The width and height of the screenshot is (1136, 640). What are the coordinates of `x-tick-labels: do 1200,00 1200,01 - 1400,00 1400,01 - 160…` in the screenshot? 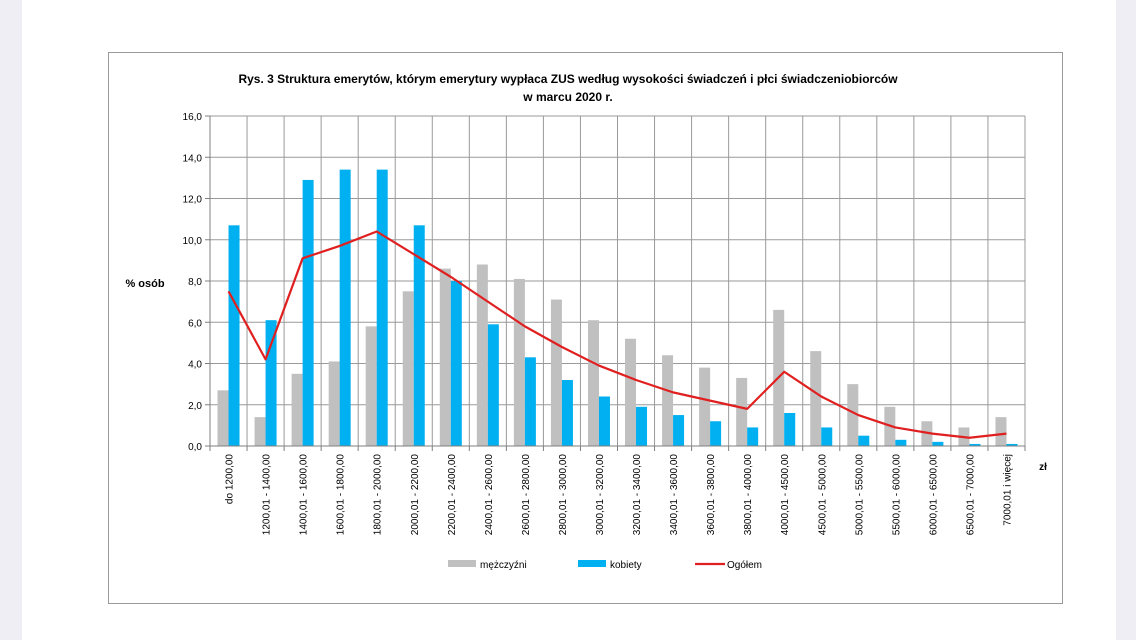 It's located at (619, 495).